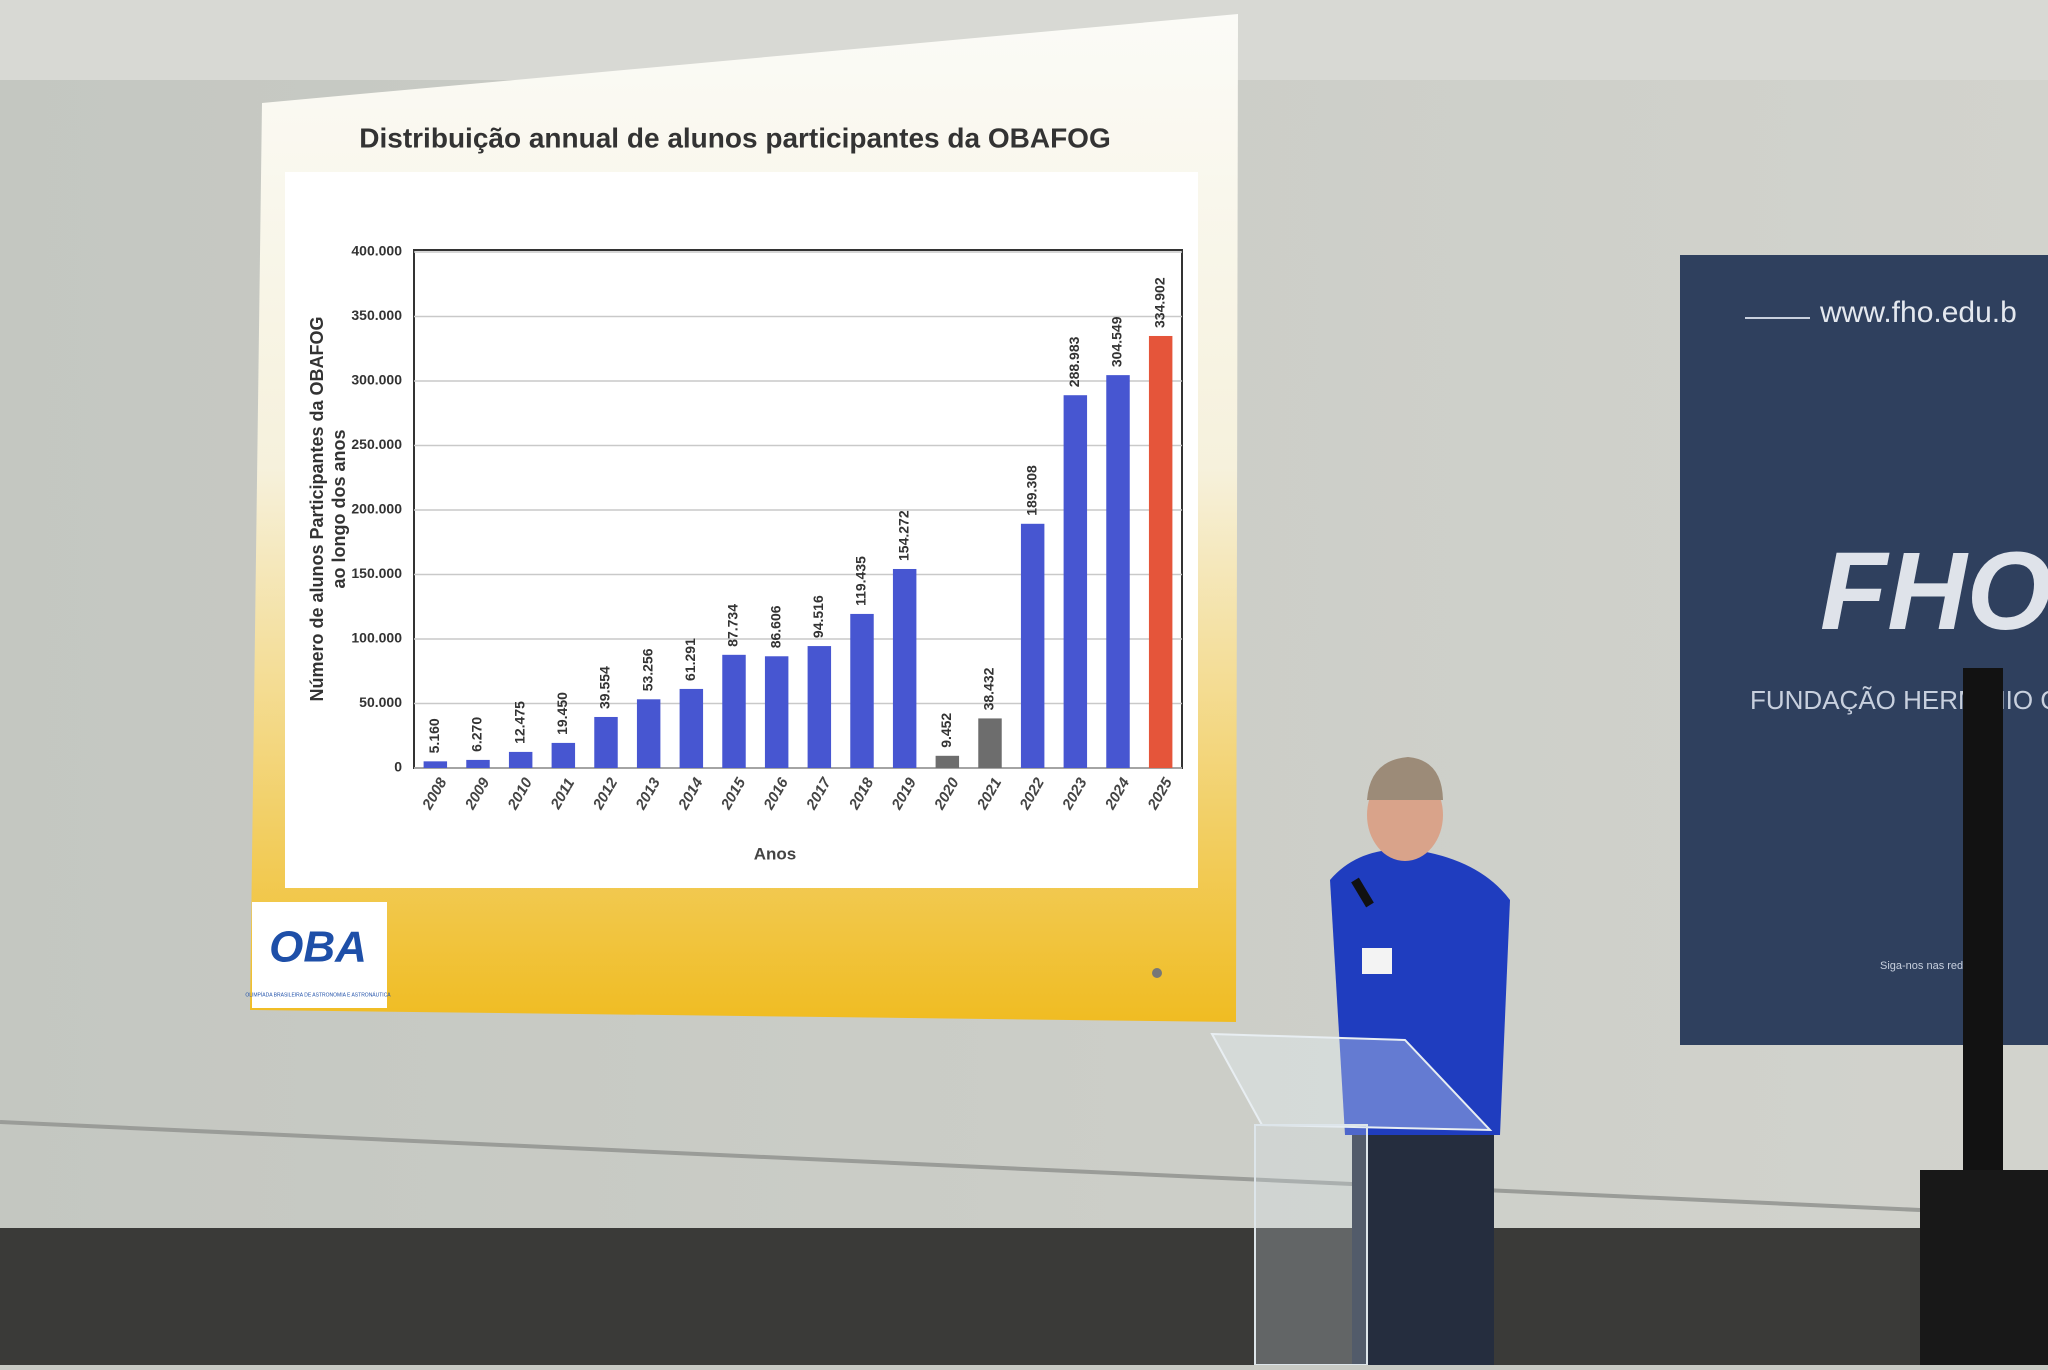 This screenshot has width=2048, height=1370. I want to click on value-label: 304.549, so click(1117, 341).